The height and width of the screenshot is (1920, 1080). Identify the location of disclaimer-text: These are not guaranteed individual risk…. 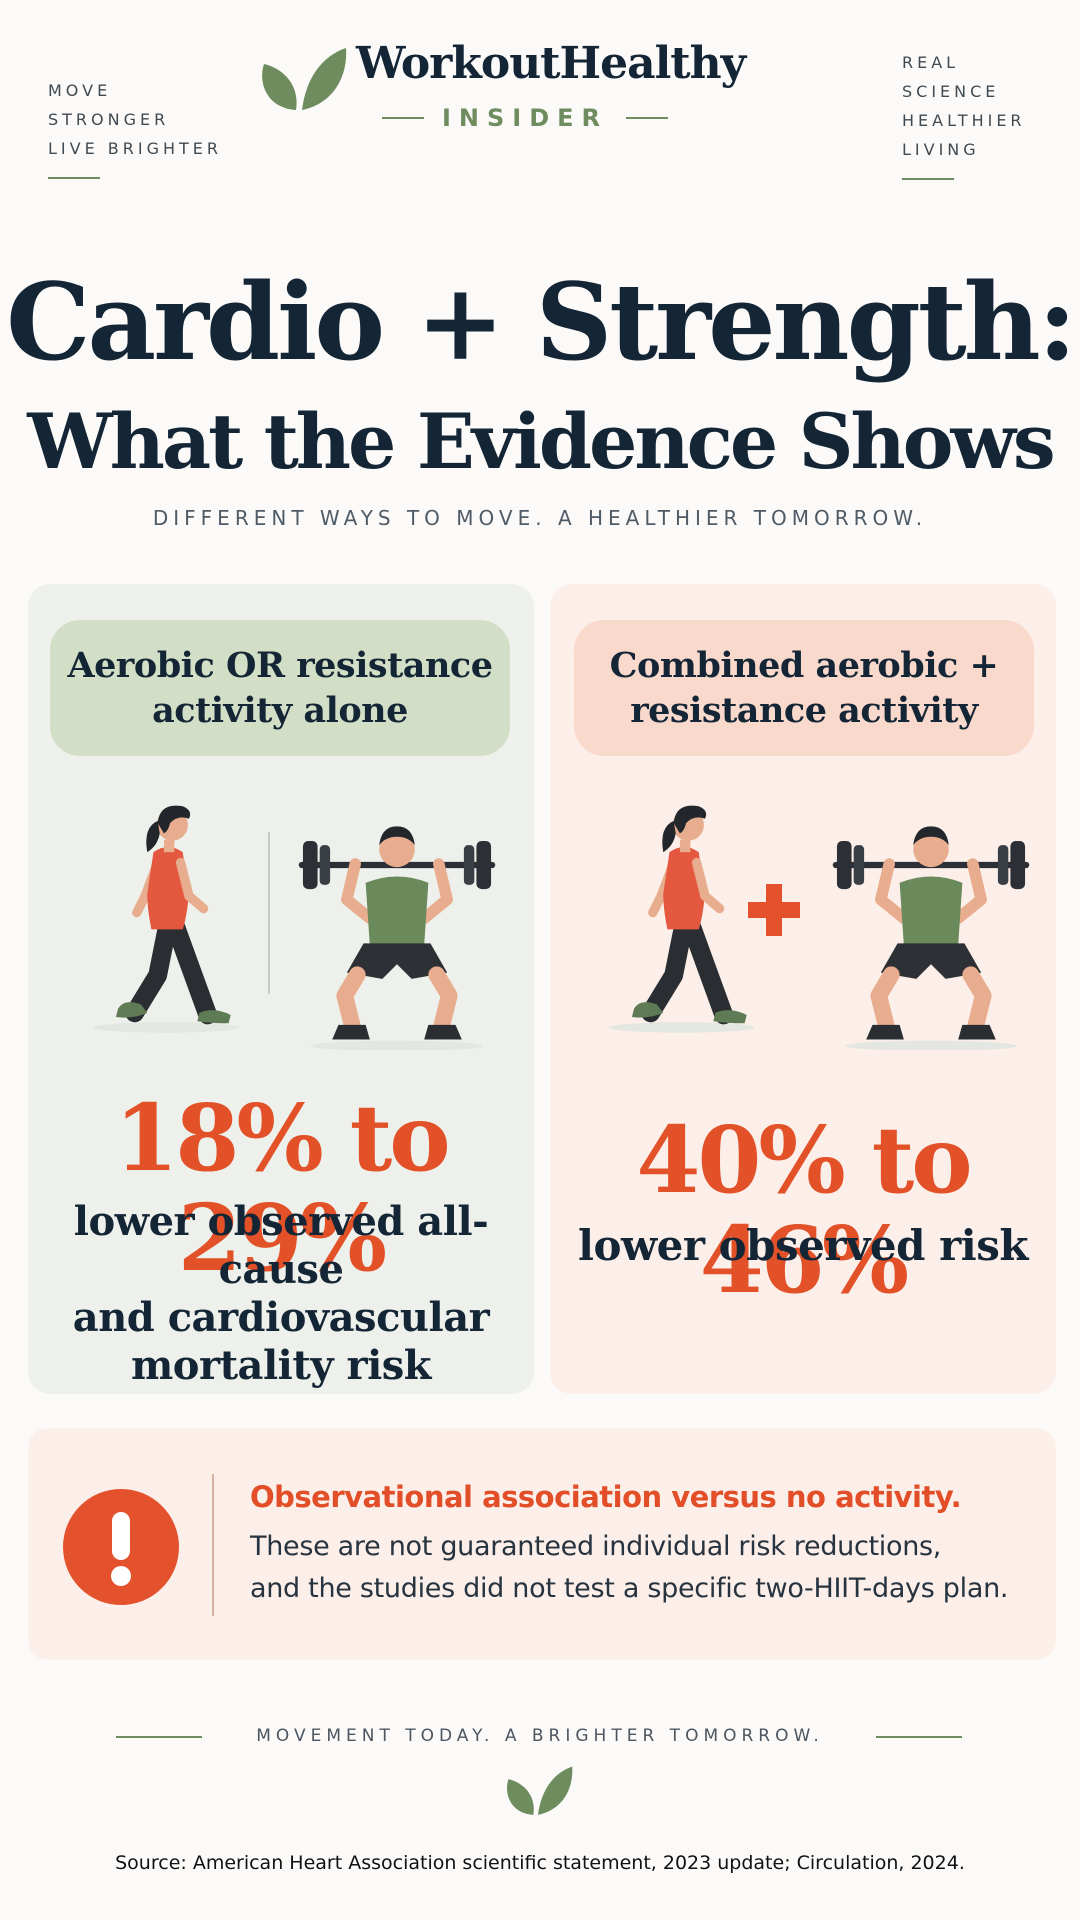
(650, 1568).